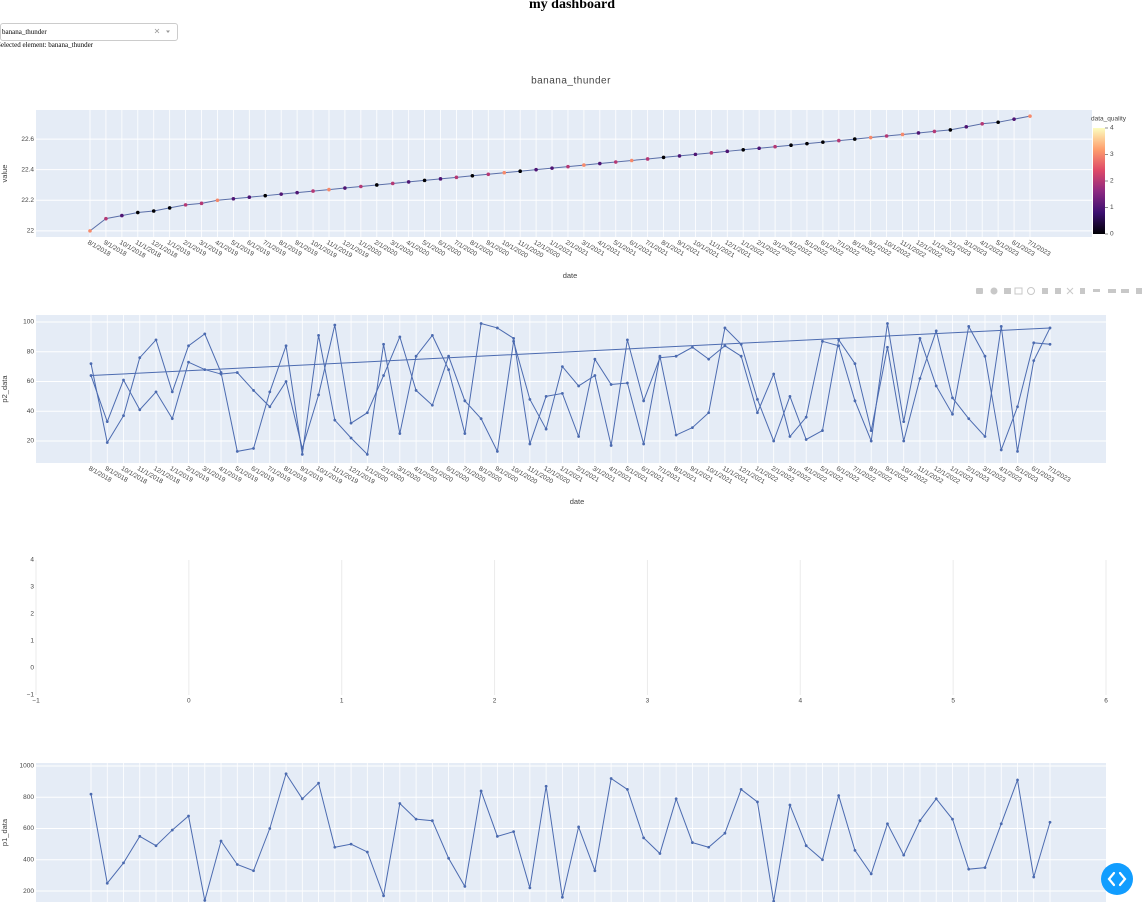 The width and height of the screenshot is (1144, 902). Describe the element at coordinates (168, 32) in the screenshot. I see `arrow-icon` at that location.